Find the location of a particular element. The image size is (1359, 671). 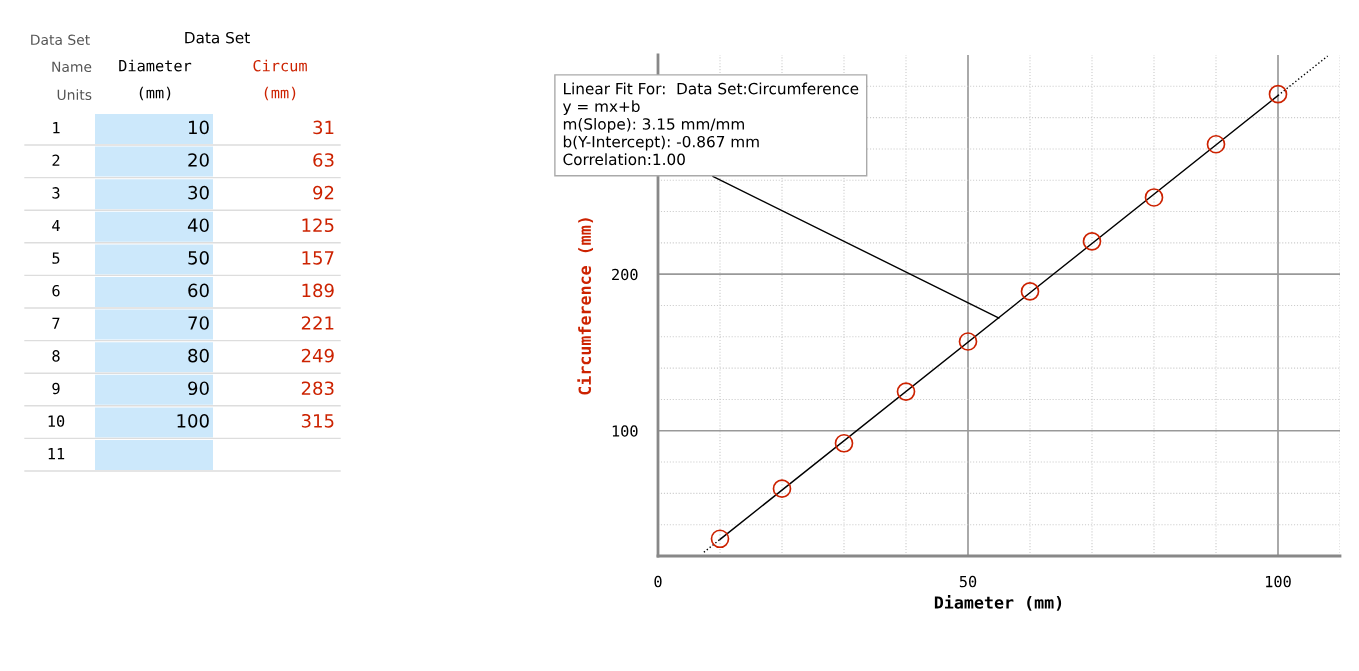

text: 2 is located at coordinates (56, 160).